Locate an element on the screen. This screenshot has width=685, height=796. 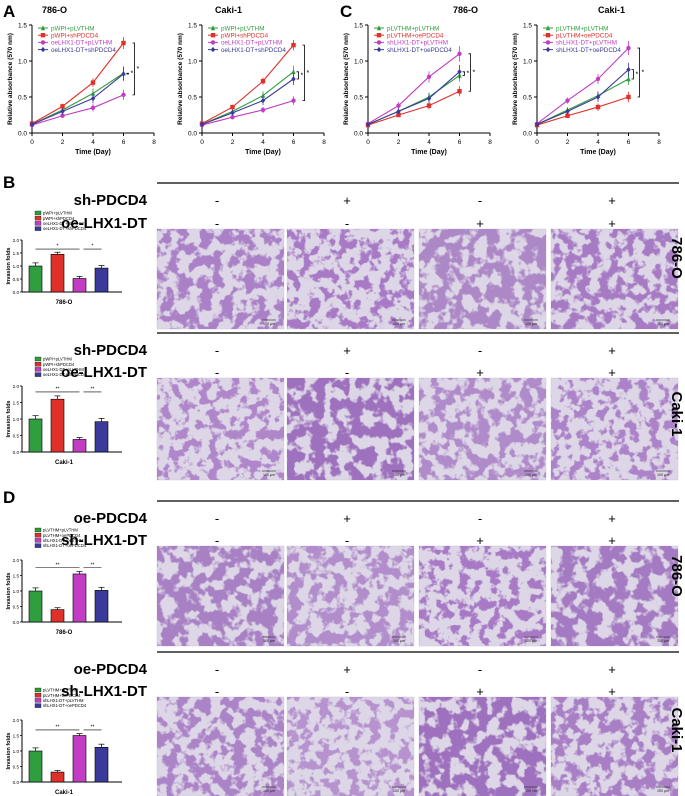
panel-label-c: C is located at coordinates (346, 11).